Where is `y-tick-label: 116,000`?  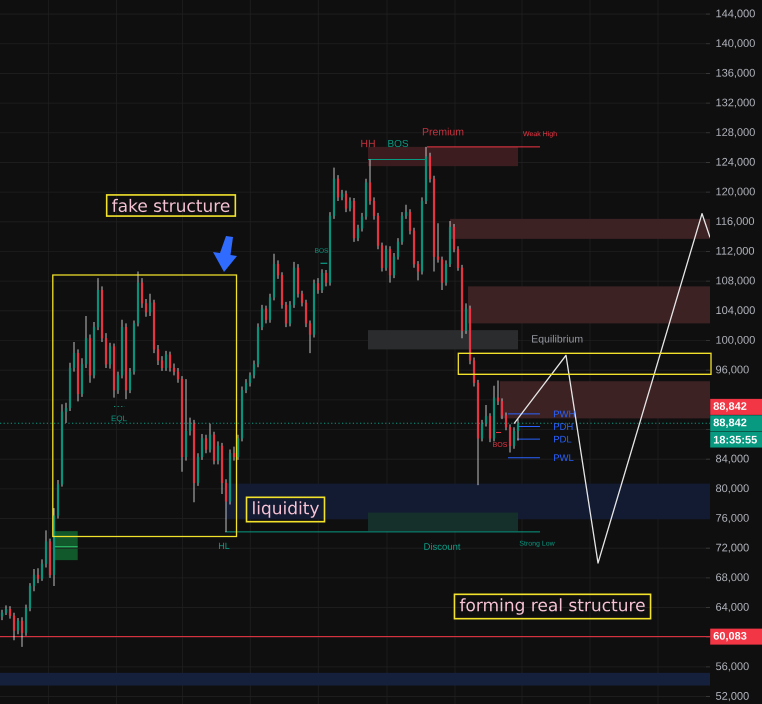
y-tick-label: 116,000 is located at coordinates (735, 221).